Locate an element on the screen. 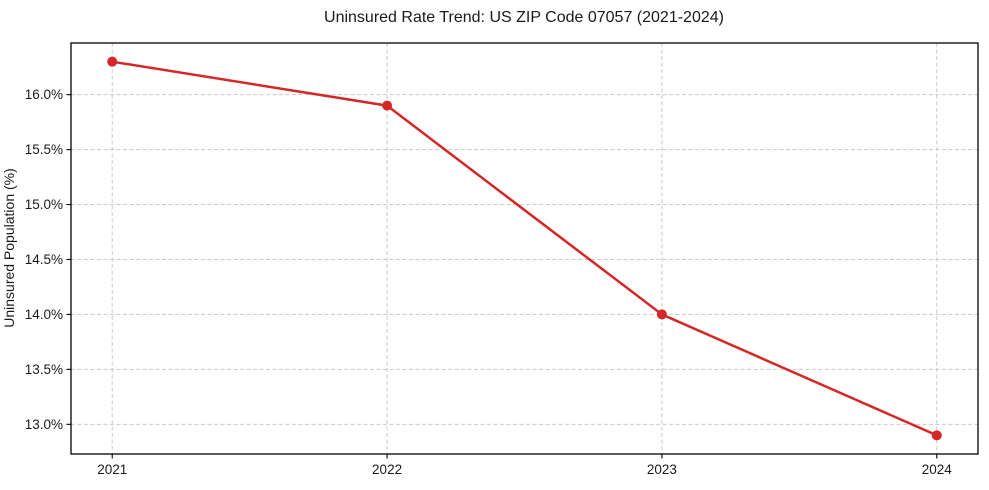  y-axis-label: Uninsured Population (%) is located at coordinates (9, 248).